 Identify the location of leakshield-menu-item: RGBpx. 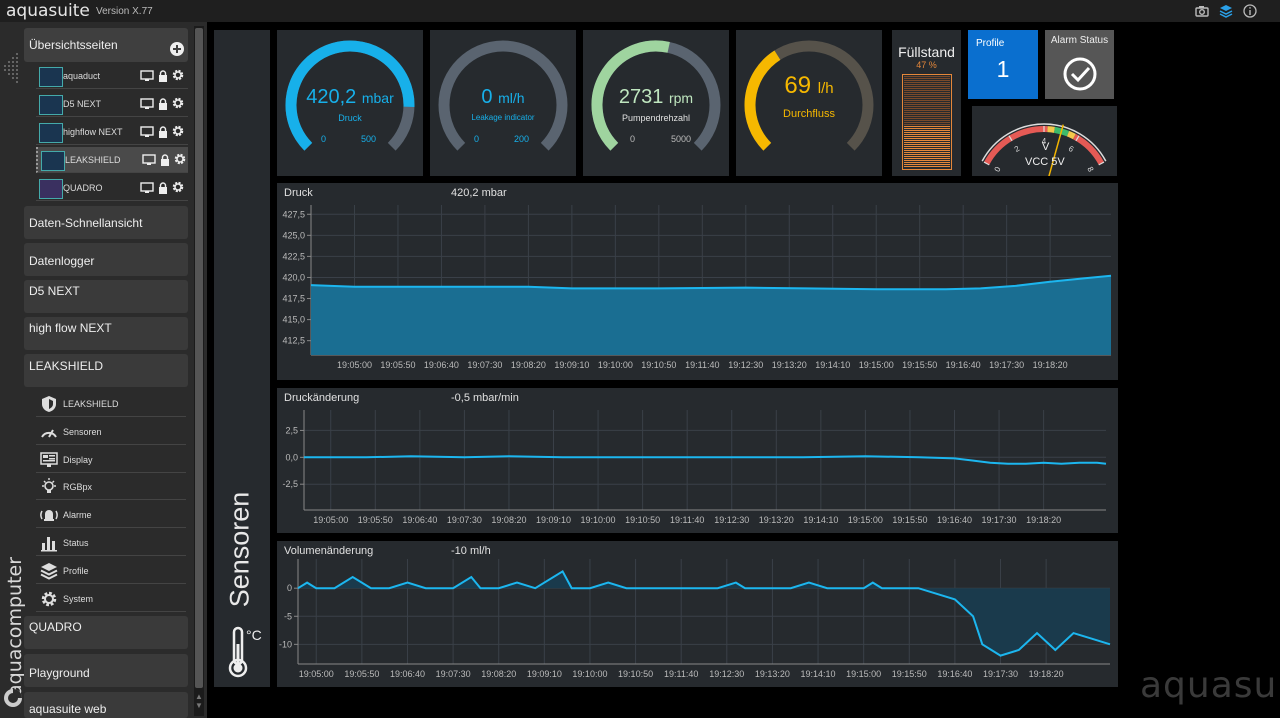
(111, 487).